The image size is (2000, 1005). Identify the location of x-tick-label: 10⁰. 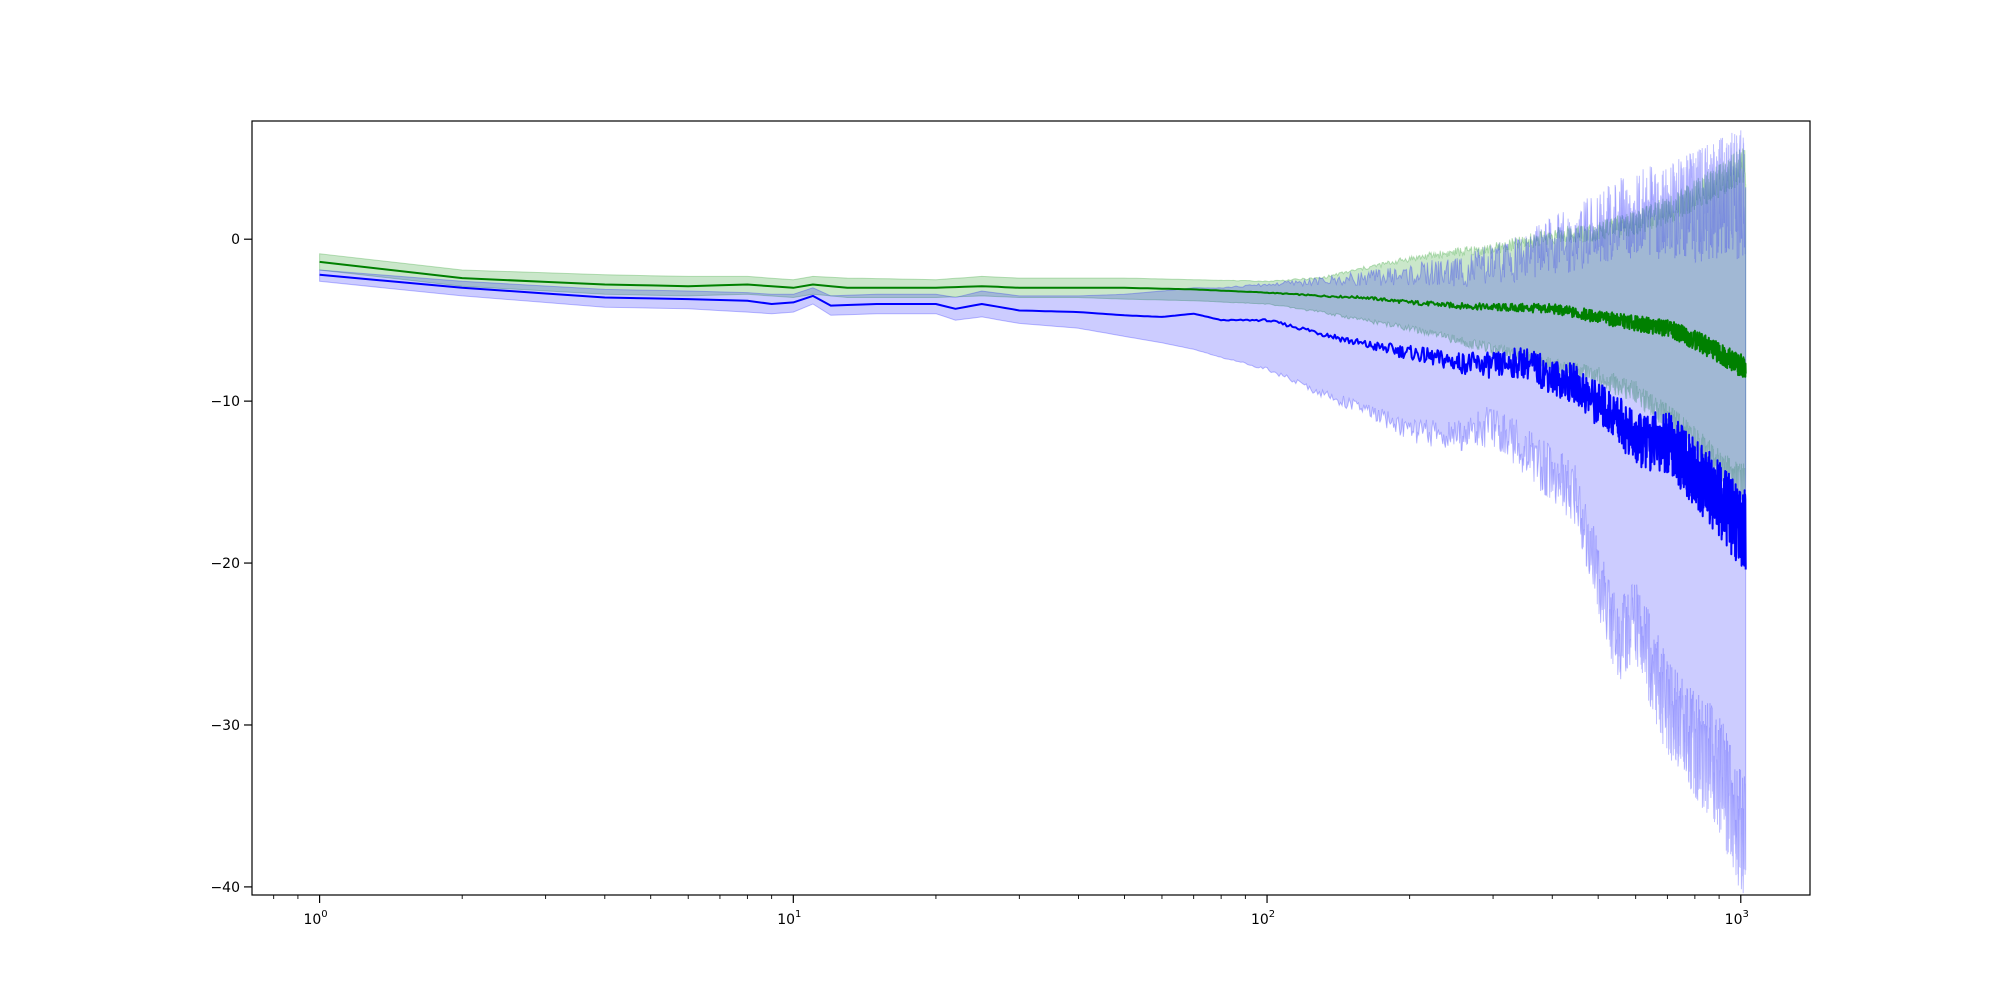
(315, 918).